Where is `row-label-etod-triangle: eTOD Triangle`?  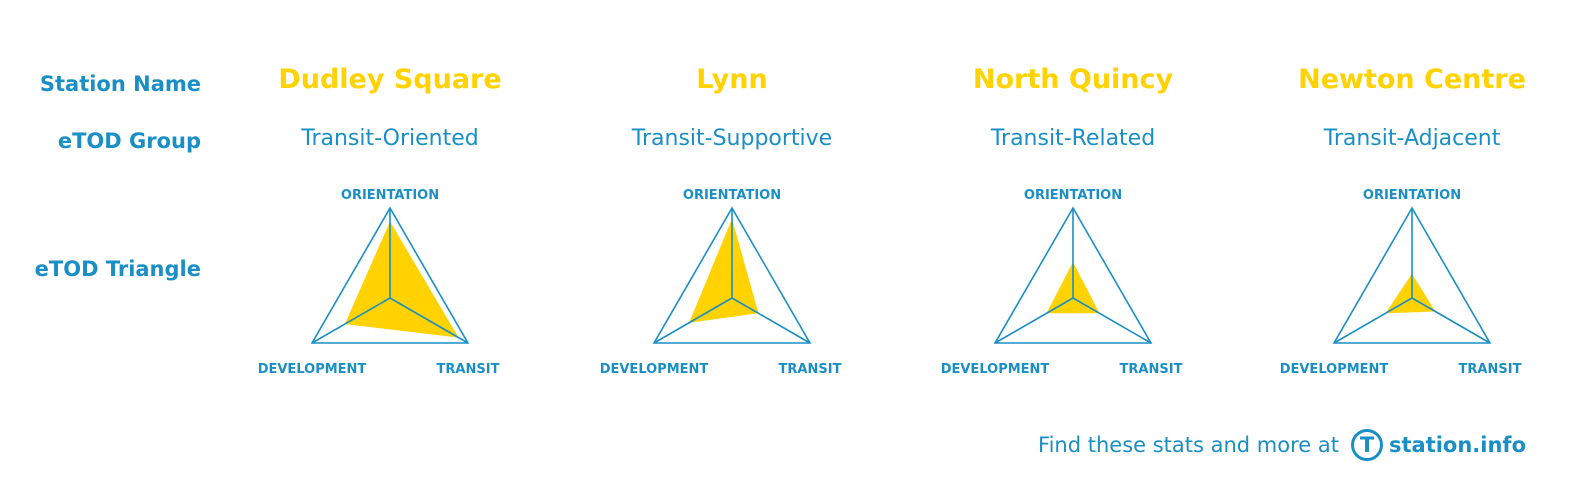
row-label-etod-triangle: eTOD Triangle is located at coordinates (117, 269).